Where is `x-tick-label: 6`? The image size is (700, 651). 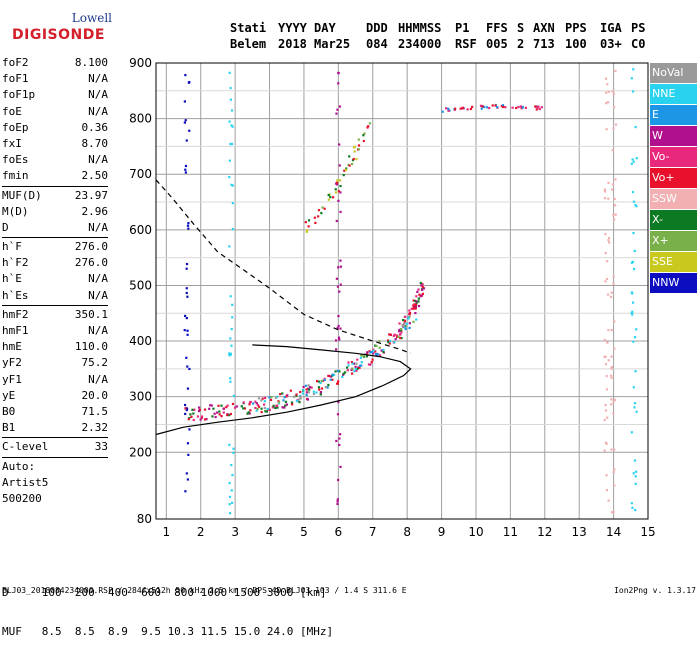 x-tick-label: 6 is located at coordinates (339, 532).